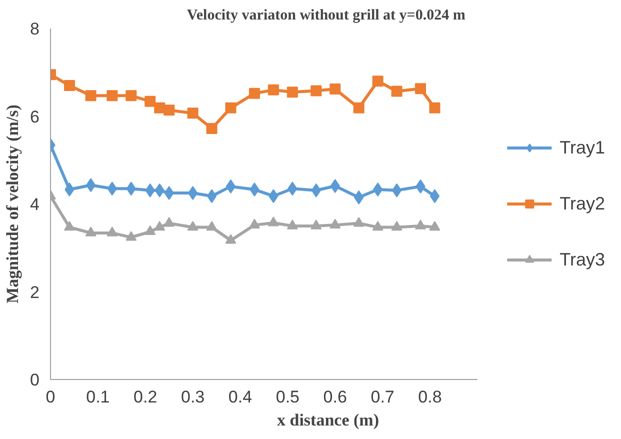  I want to click on y-tick-label: 8, so click(35, 29).